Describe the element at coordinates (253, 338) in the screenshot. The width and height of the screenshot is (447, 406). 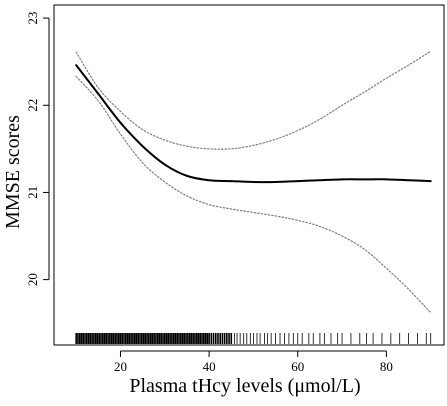
I see `rug-plot` at that location.